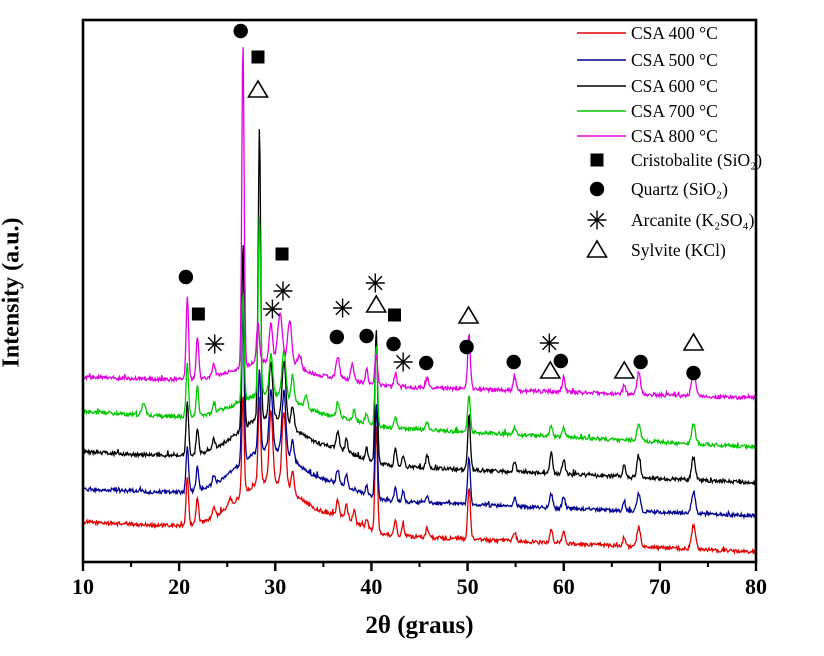 The width and height of the screenshot is (824, 656). I want to click on legend-phase-label: Quartz (SiO₂), so click(679, 189).